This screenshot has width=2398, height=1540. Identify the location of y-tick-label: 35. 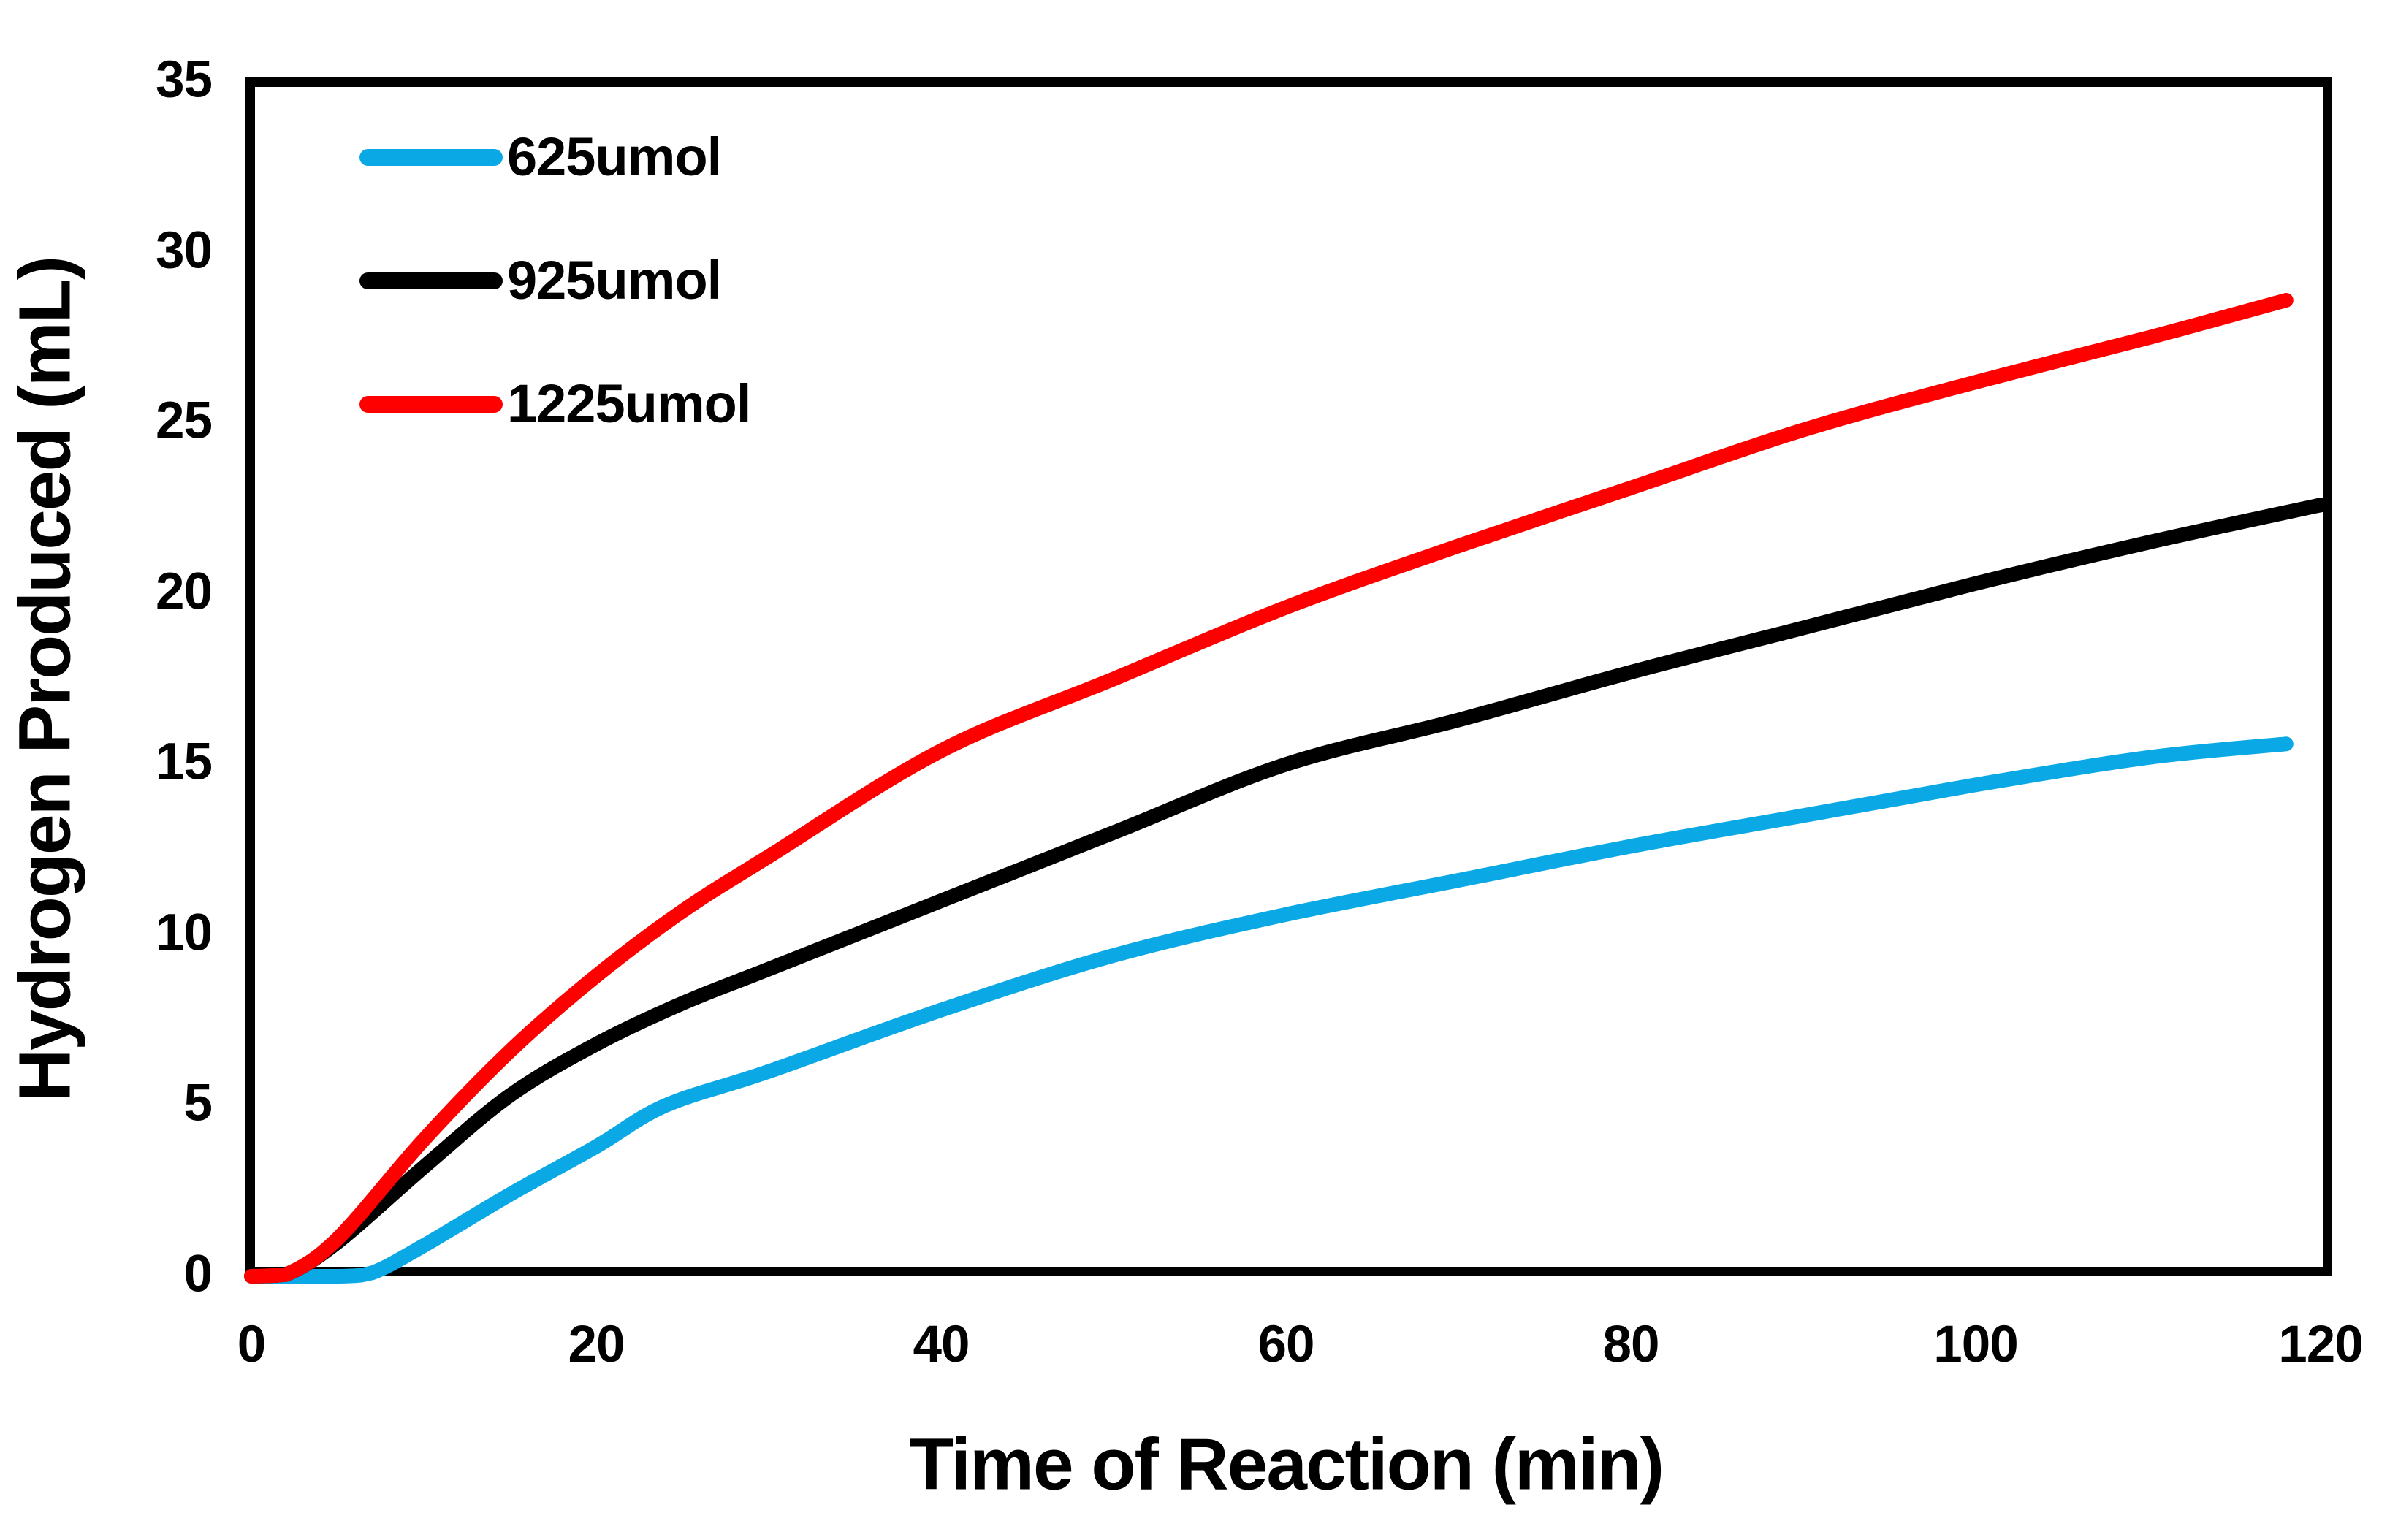
(184, 79).